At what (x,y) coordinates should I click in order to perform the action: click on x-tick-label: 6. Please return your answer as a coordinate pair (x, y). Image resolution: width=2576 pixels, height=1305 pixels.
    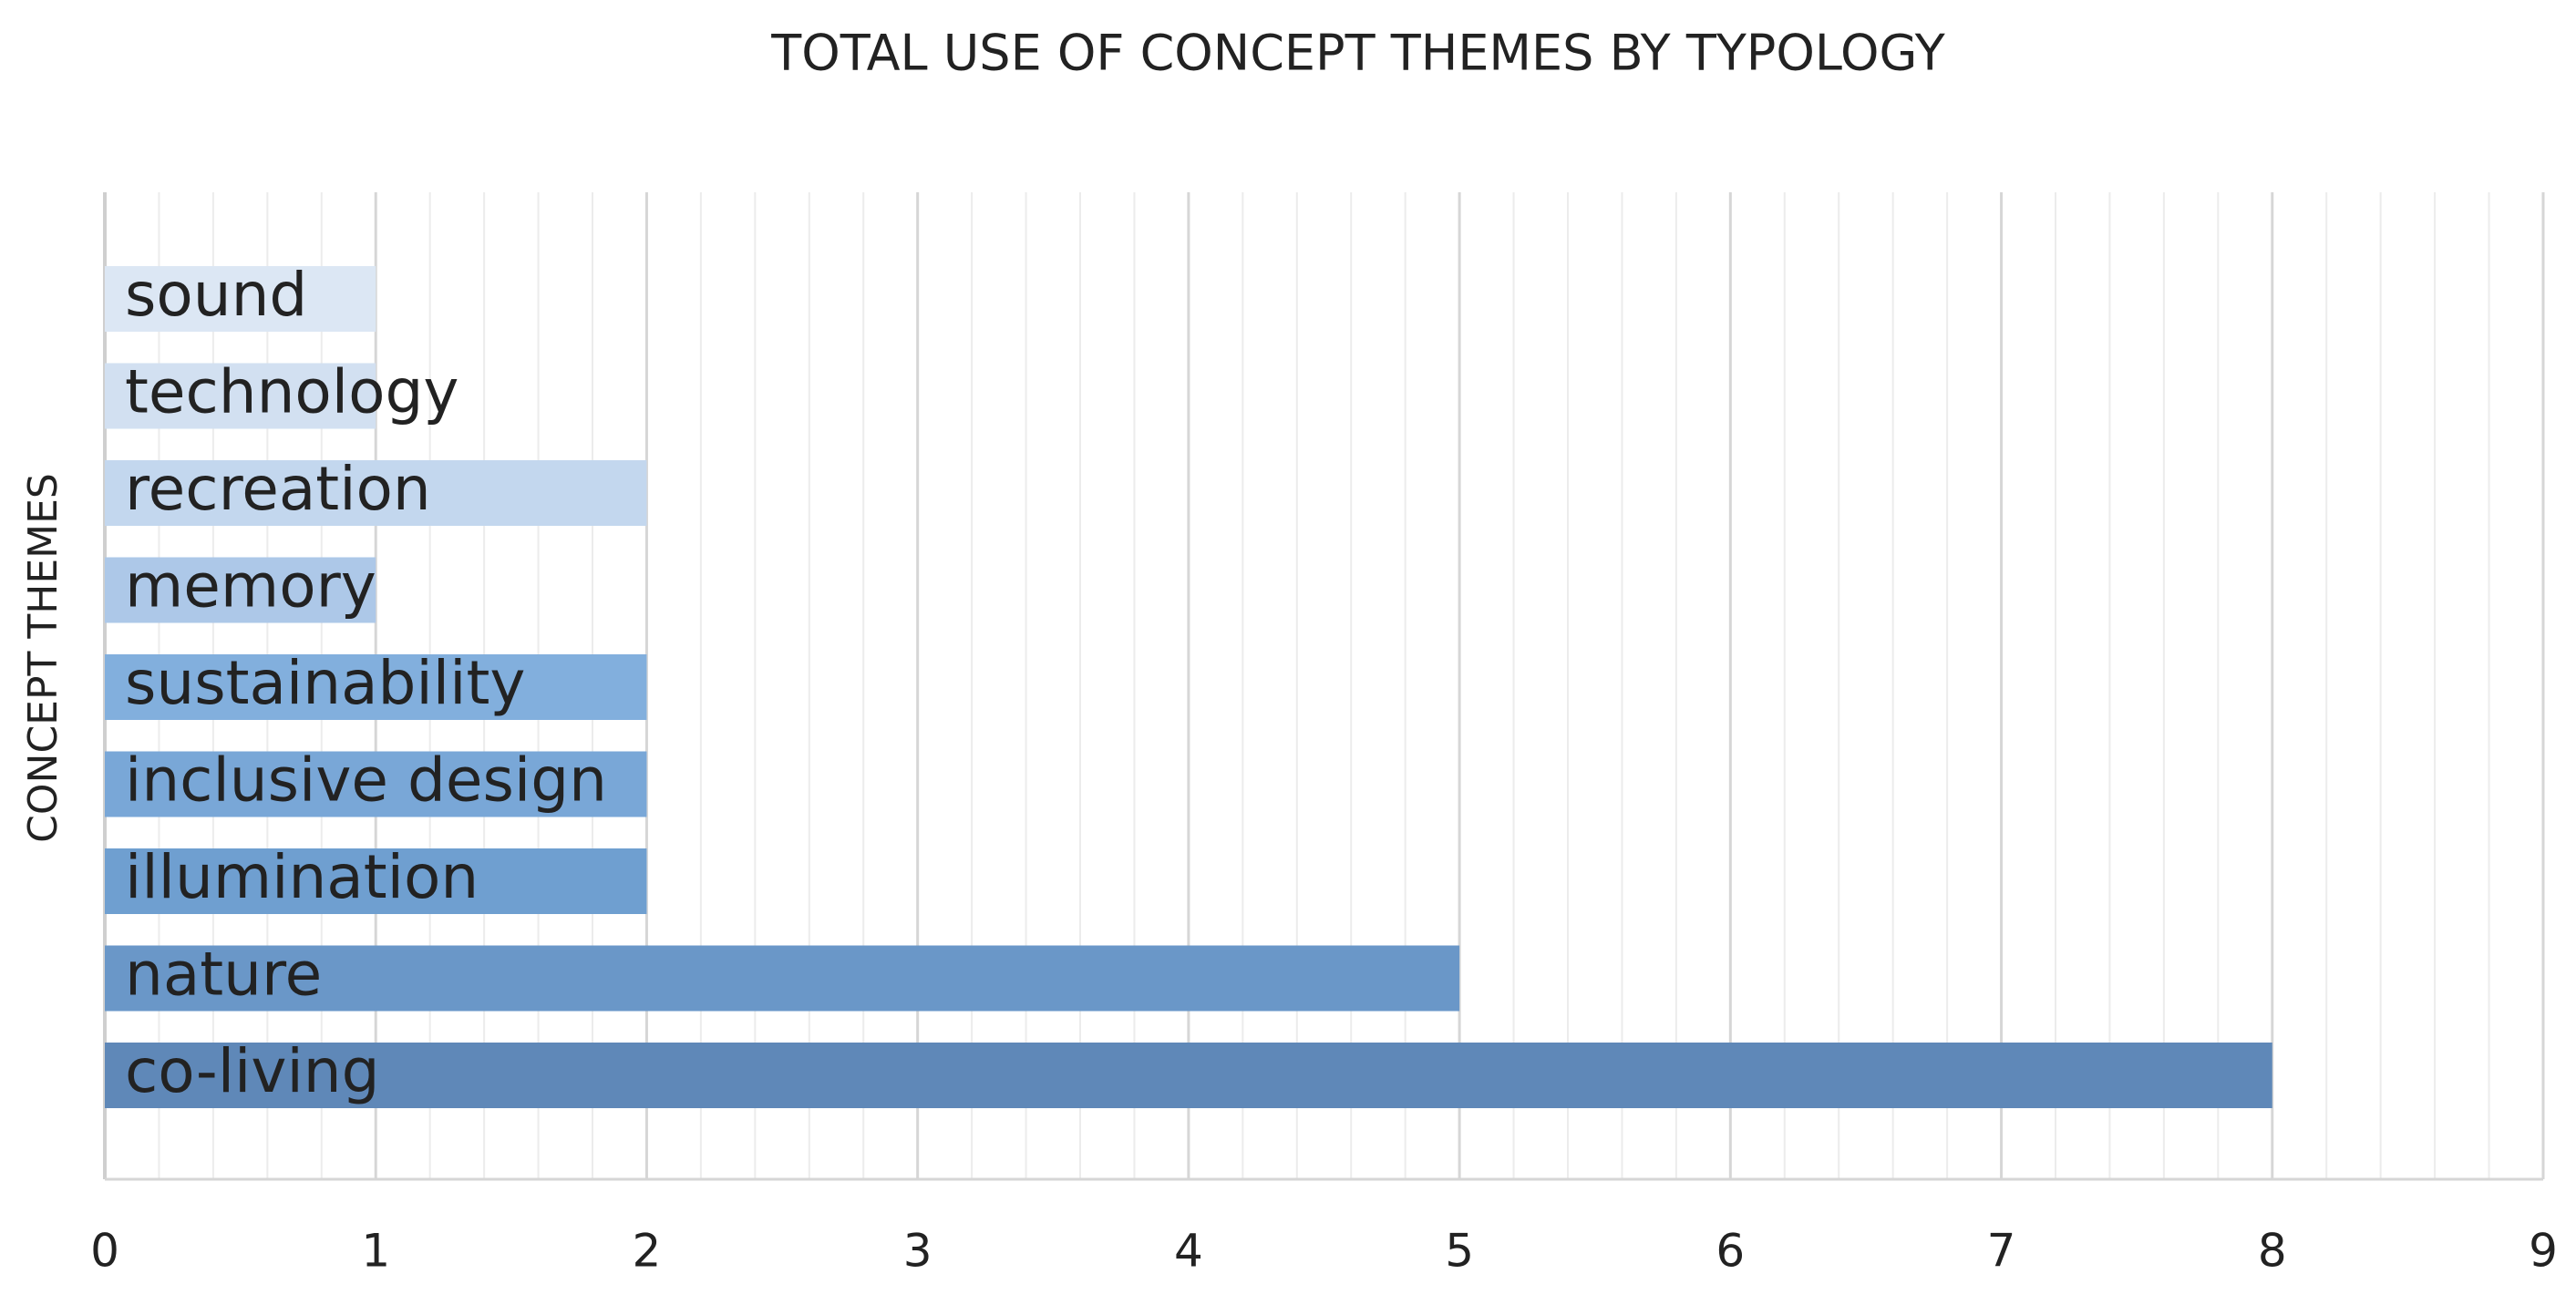
    Looking at the image, I should click on (1730, 1251).